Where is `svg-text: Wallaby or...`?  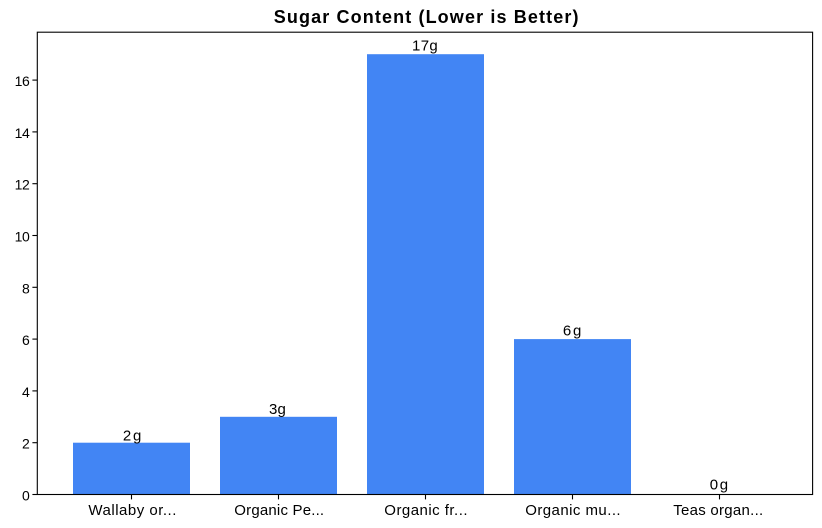 svg-text: Wallaby or... is located at coordinates (132, 510).